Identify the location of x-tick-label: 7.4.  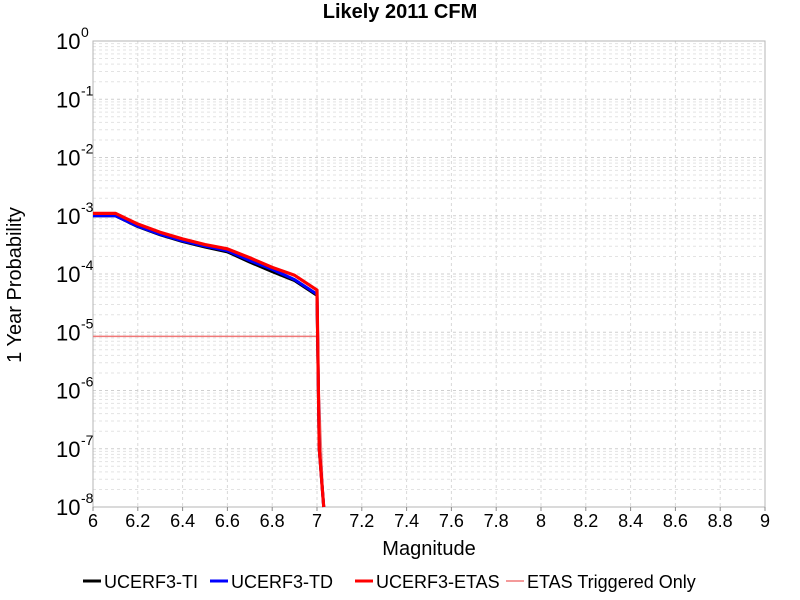
(406, 521).